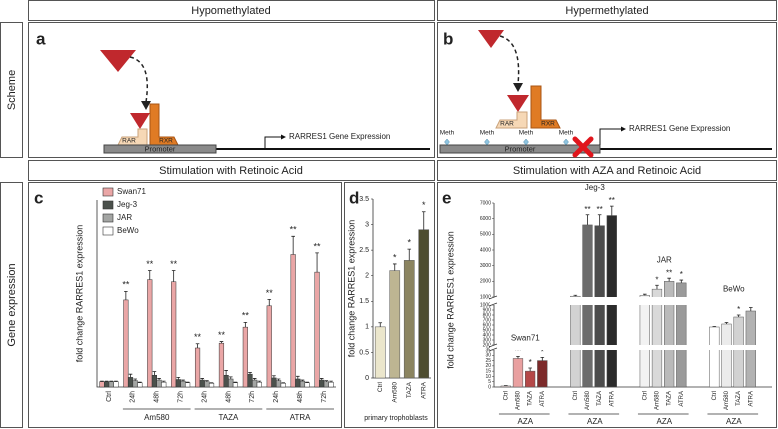 Image resolution: width=778 pixels, height=429 pixels. I want to click on legend-label: JAR, so click(124, 217).